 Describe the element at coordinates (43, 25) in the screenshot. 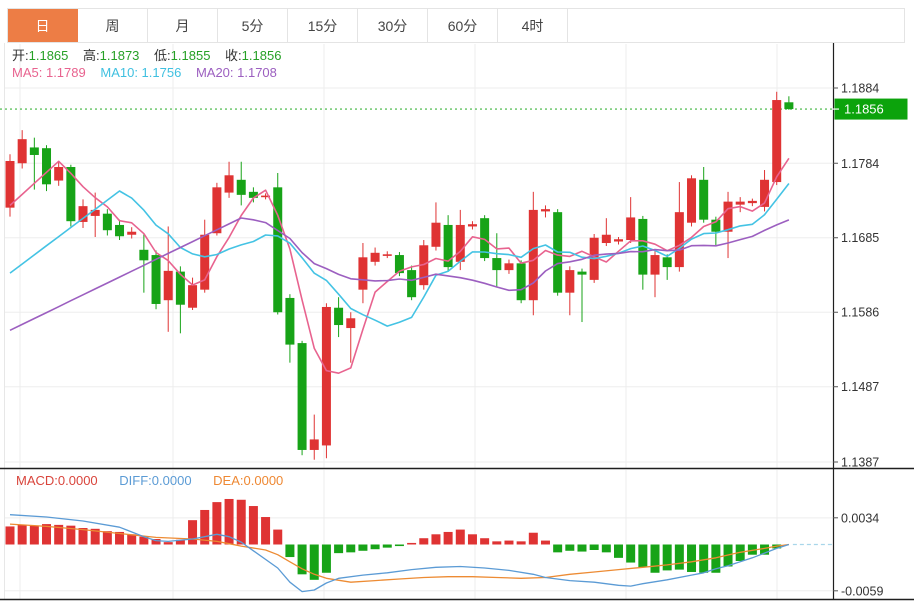

I see `tab-day: 日` at that location.